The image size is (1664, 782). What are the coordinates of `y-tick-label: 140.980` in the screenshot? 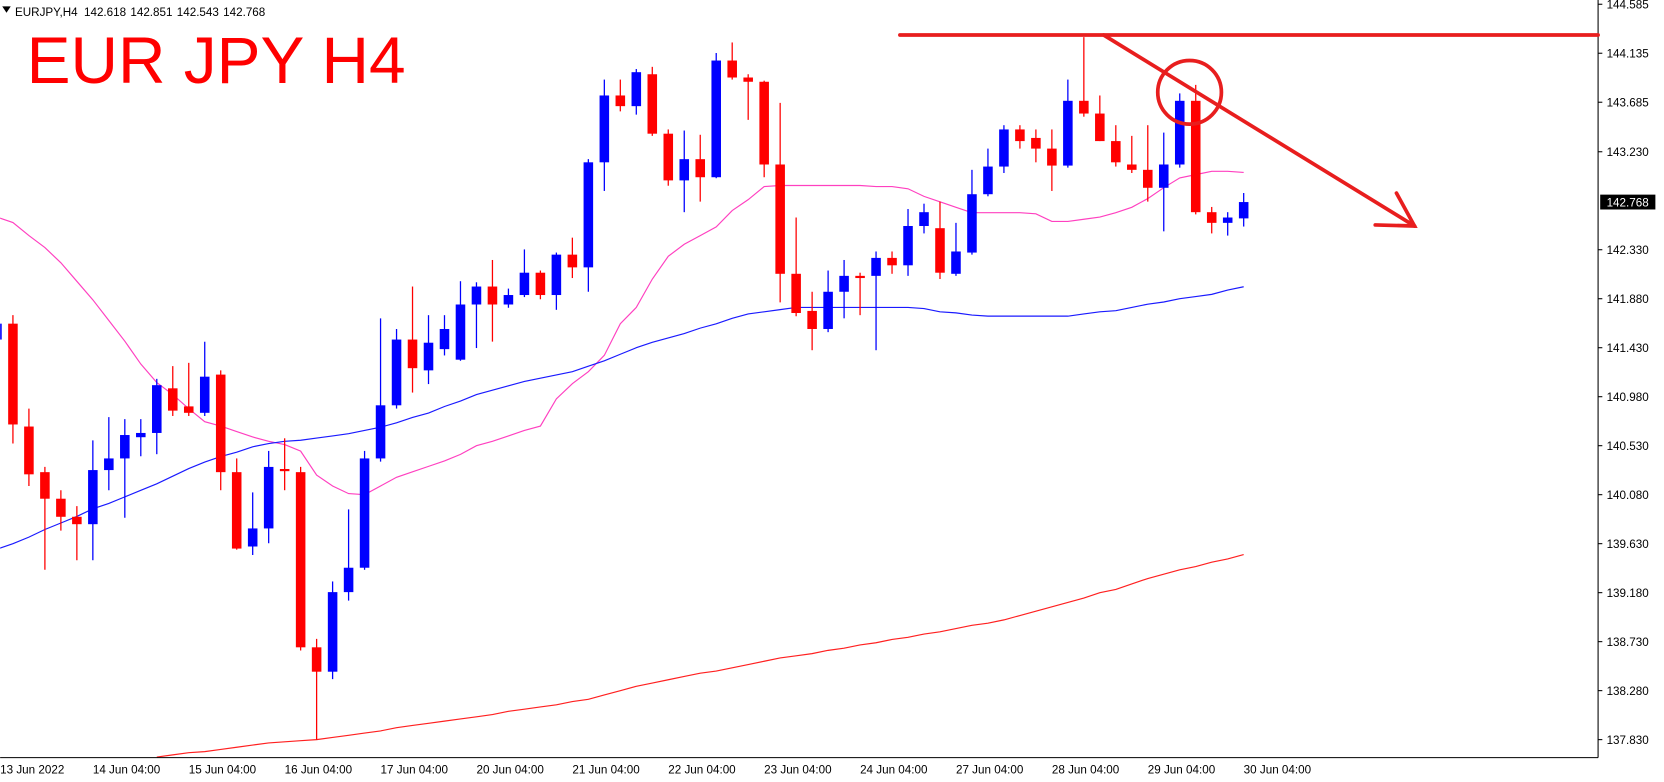 It's located at (1628, 397).